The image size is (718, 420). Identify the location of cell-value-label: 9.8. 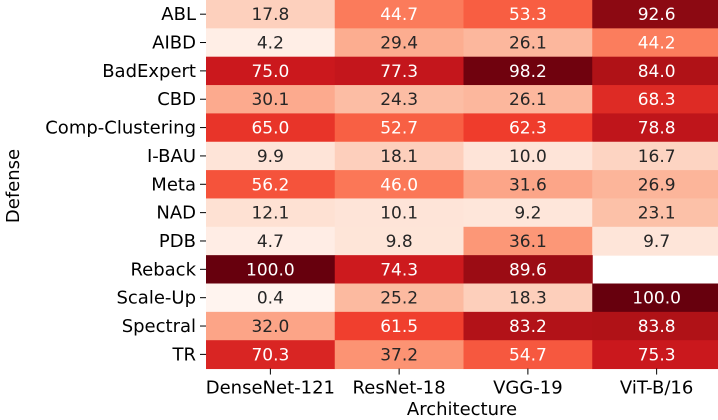
(399, 242).